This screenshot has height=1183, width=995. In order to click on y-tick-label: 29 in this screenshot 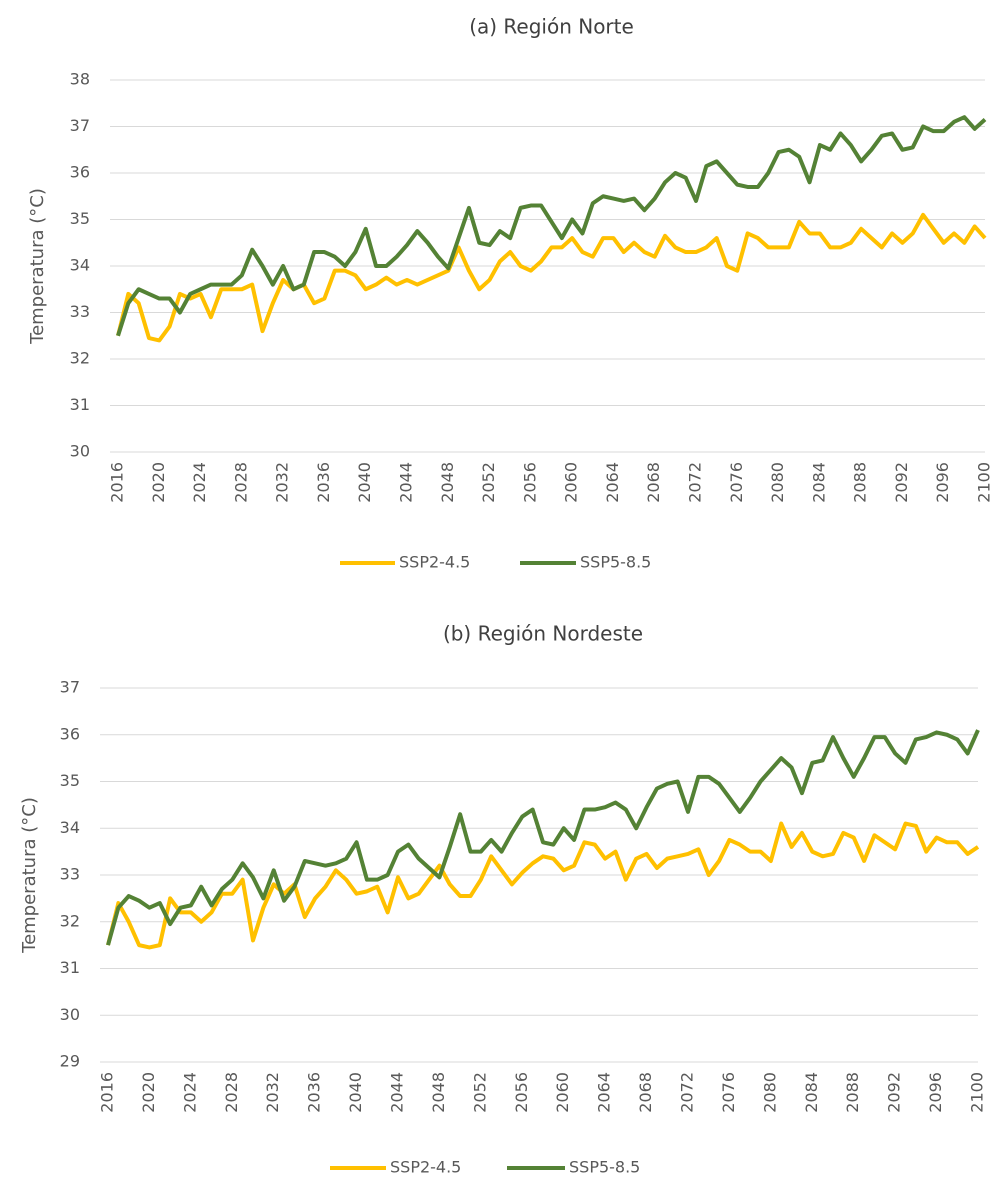, I will do `click(70, 1061)`.